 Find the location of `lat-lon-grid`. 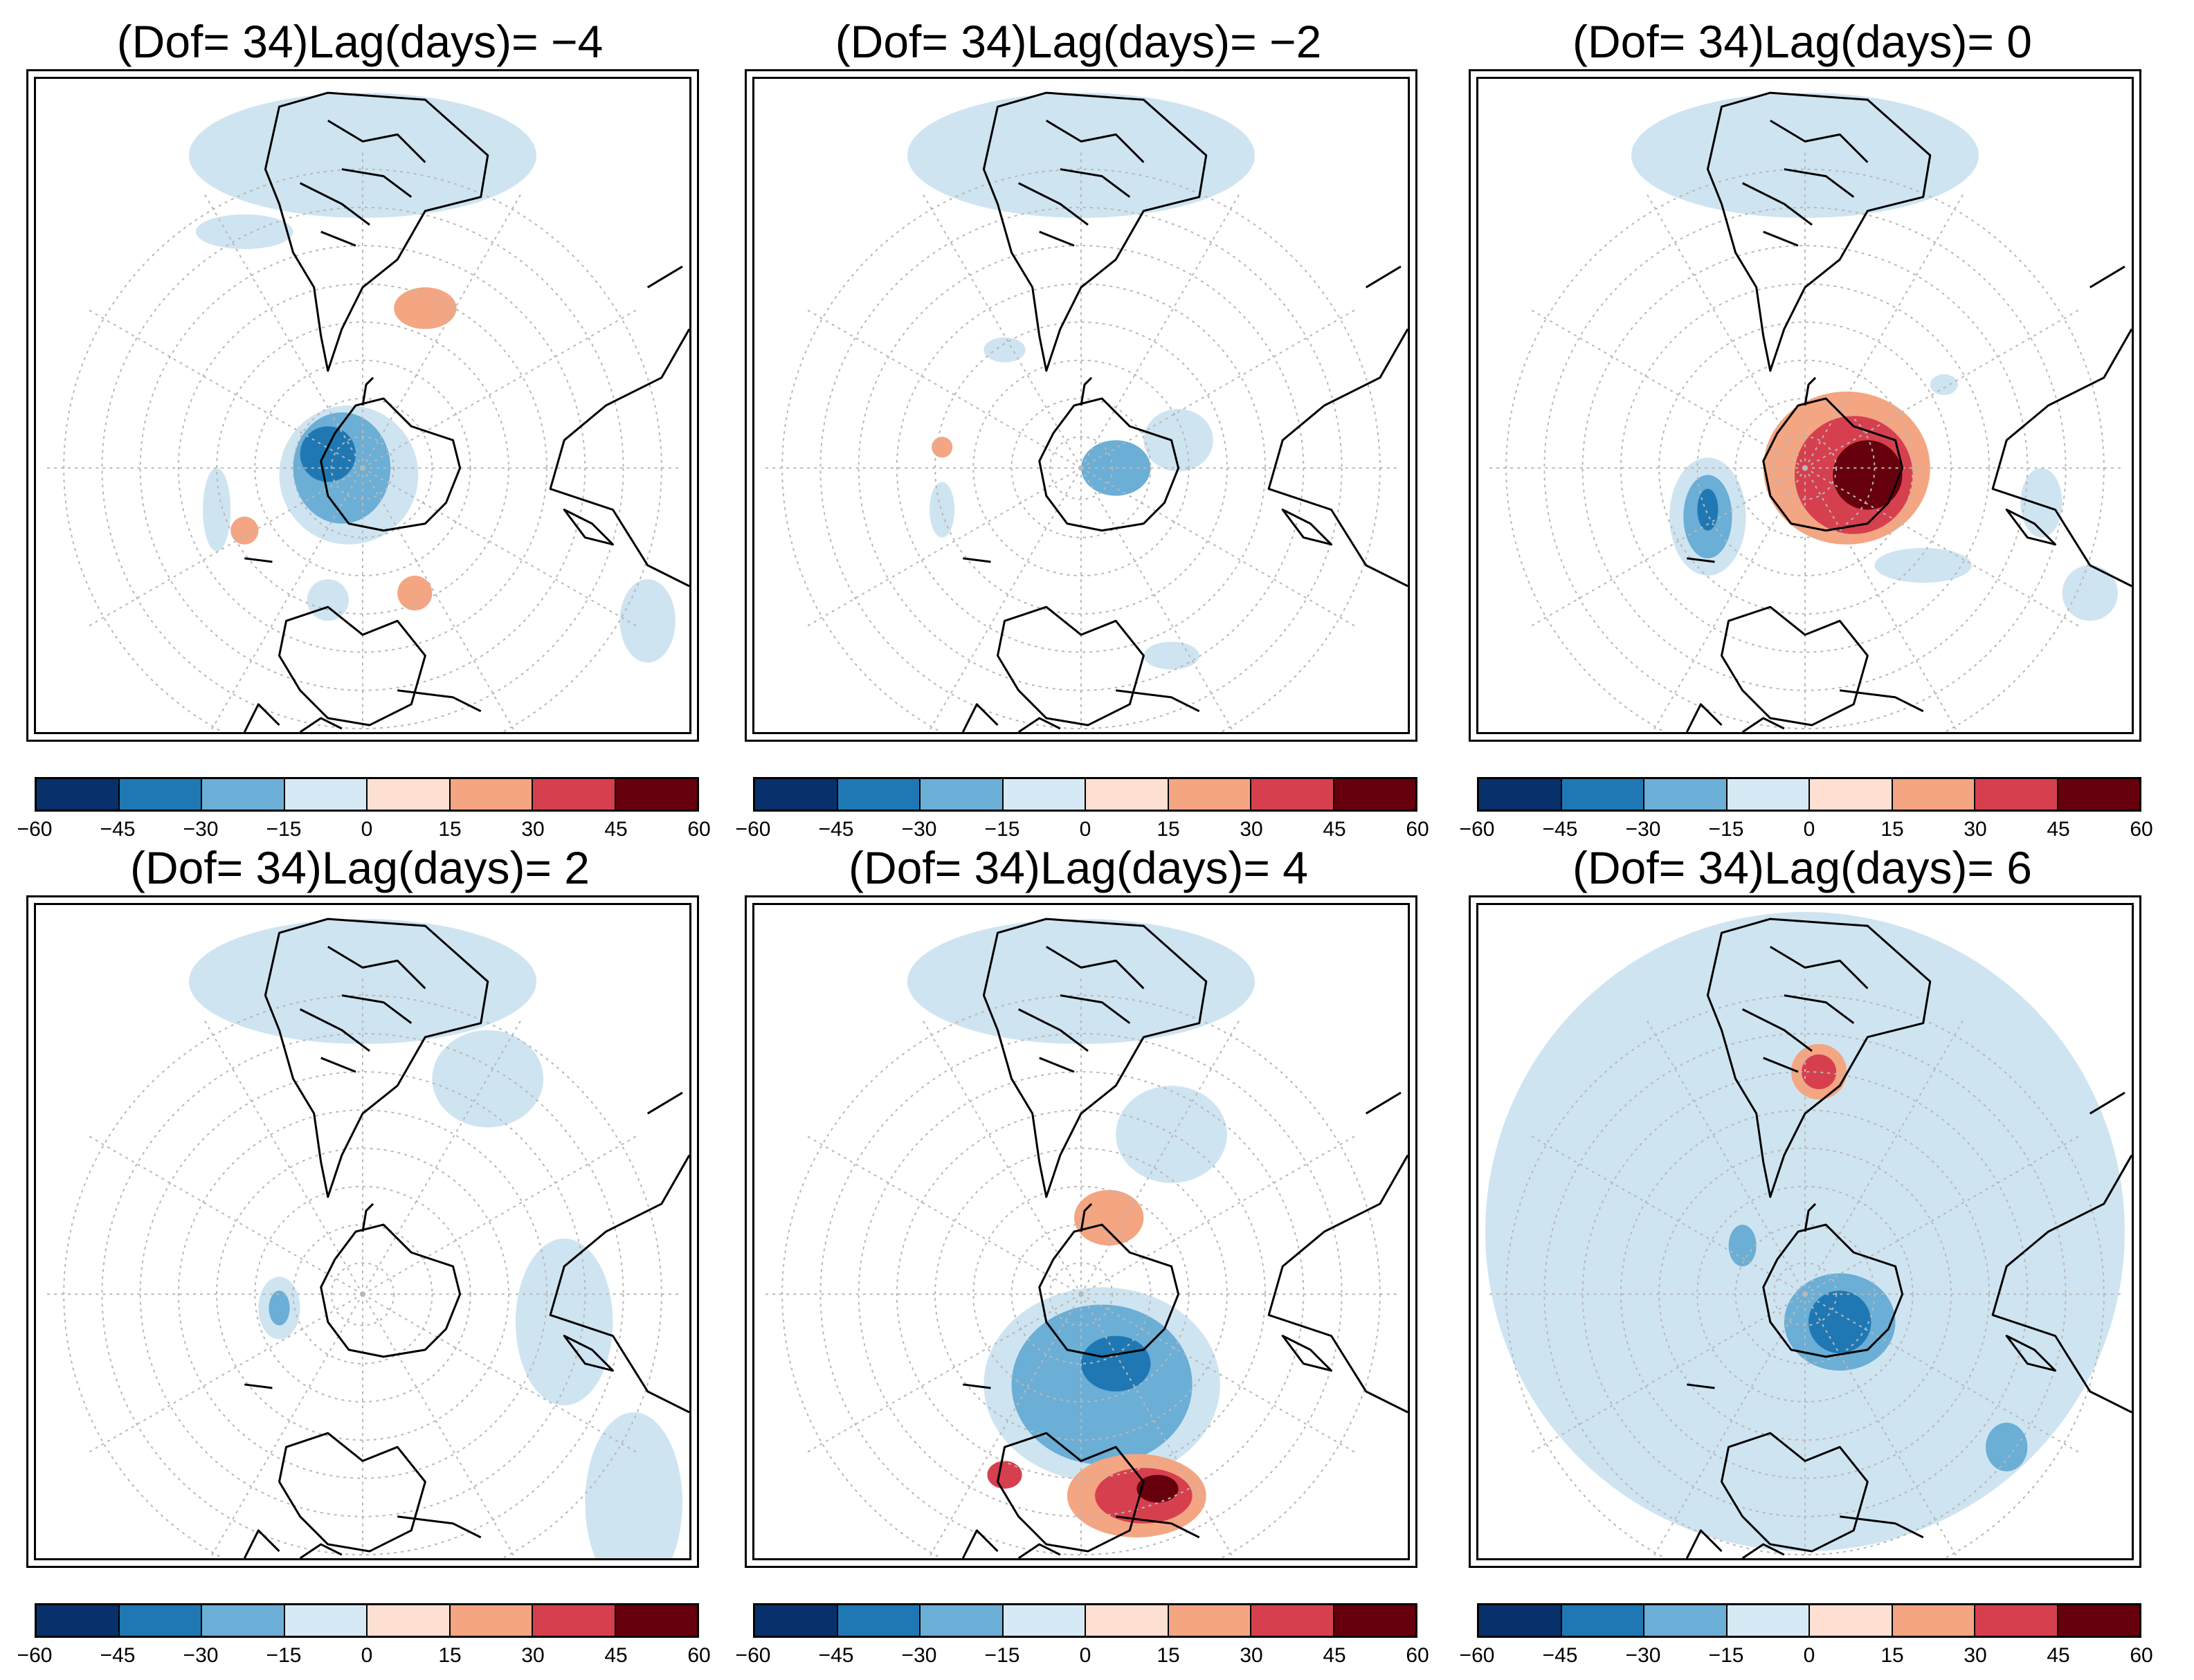

lat-lon-grid is located at coordinates (1081, 440).